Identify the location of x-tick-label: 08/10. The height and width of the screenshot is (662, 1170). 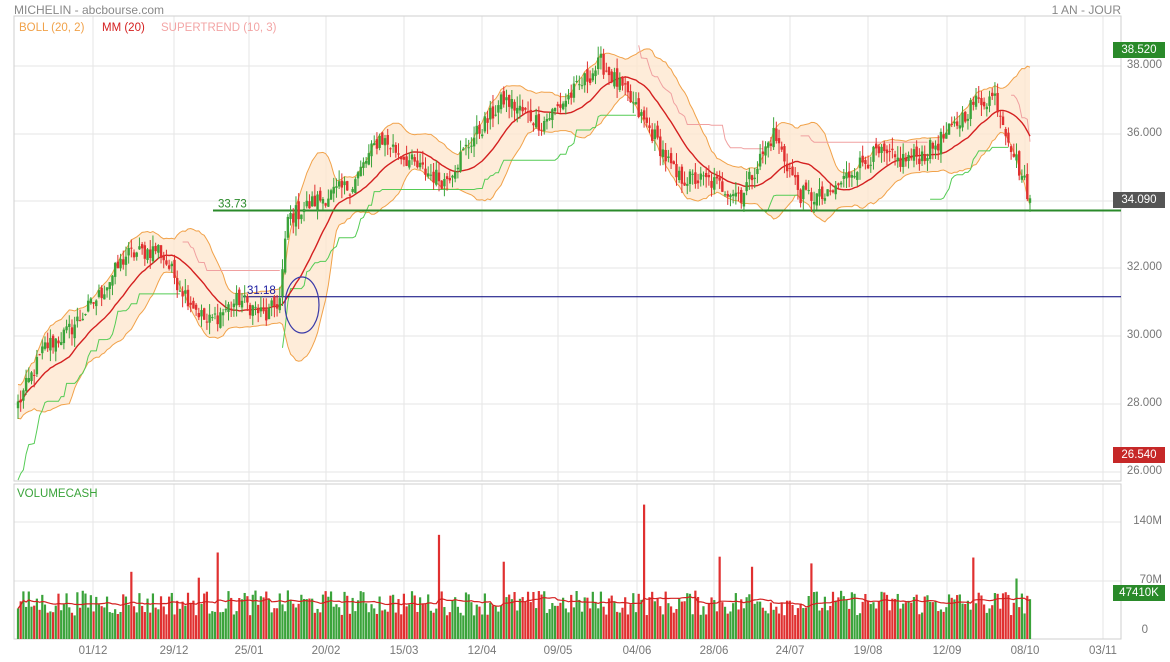
(1025, 651).